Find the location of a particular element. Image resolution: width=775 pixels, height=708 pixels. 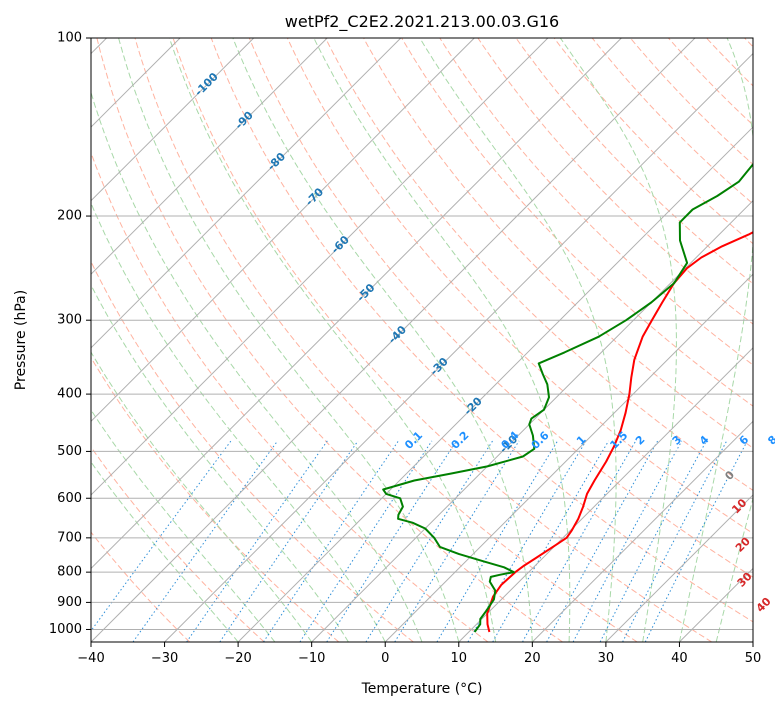

x-tick-label: 40 is located at coordinates (679, 658).